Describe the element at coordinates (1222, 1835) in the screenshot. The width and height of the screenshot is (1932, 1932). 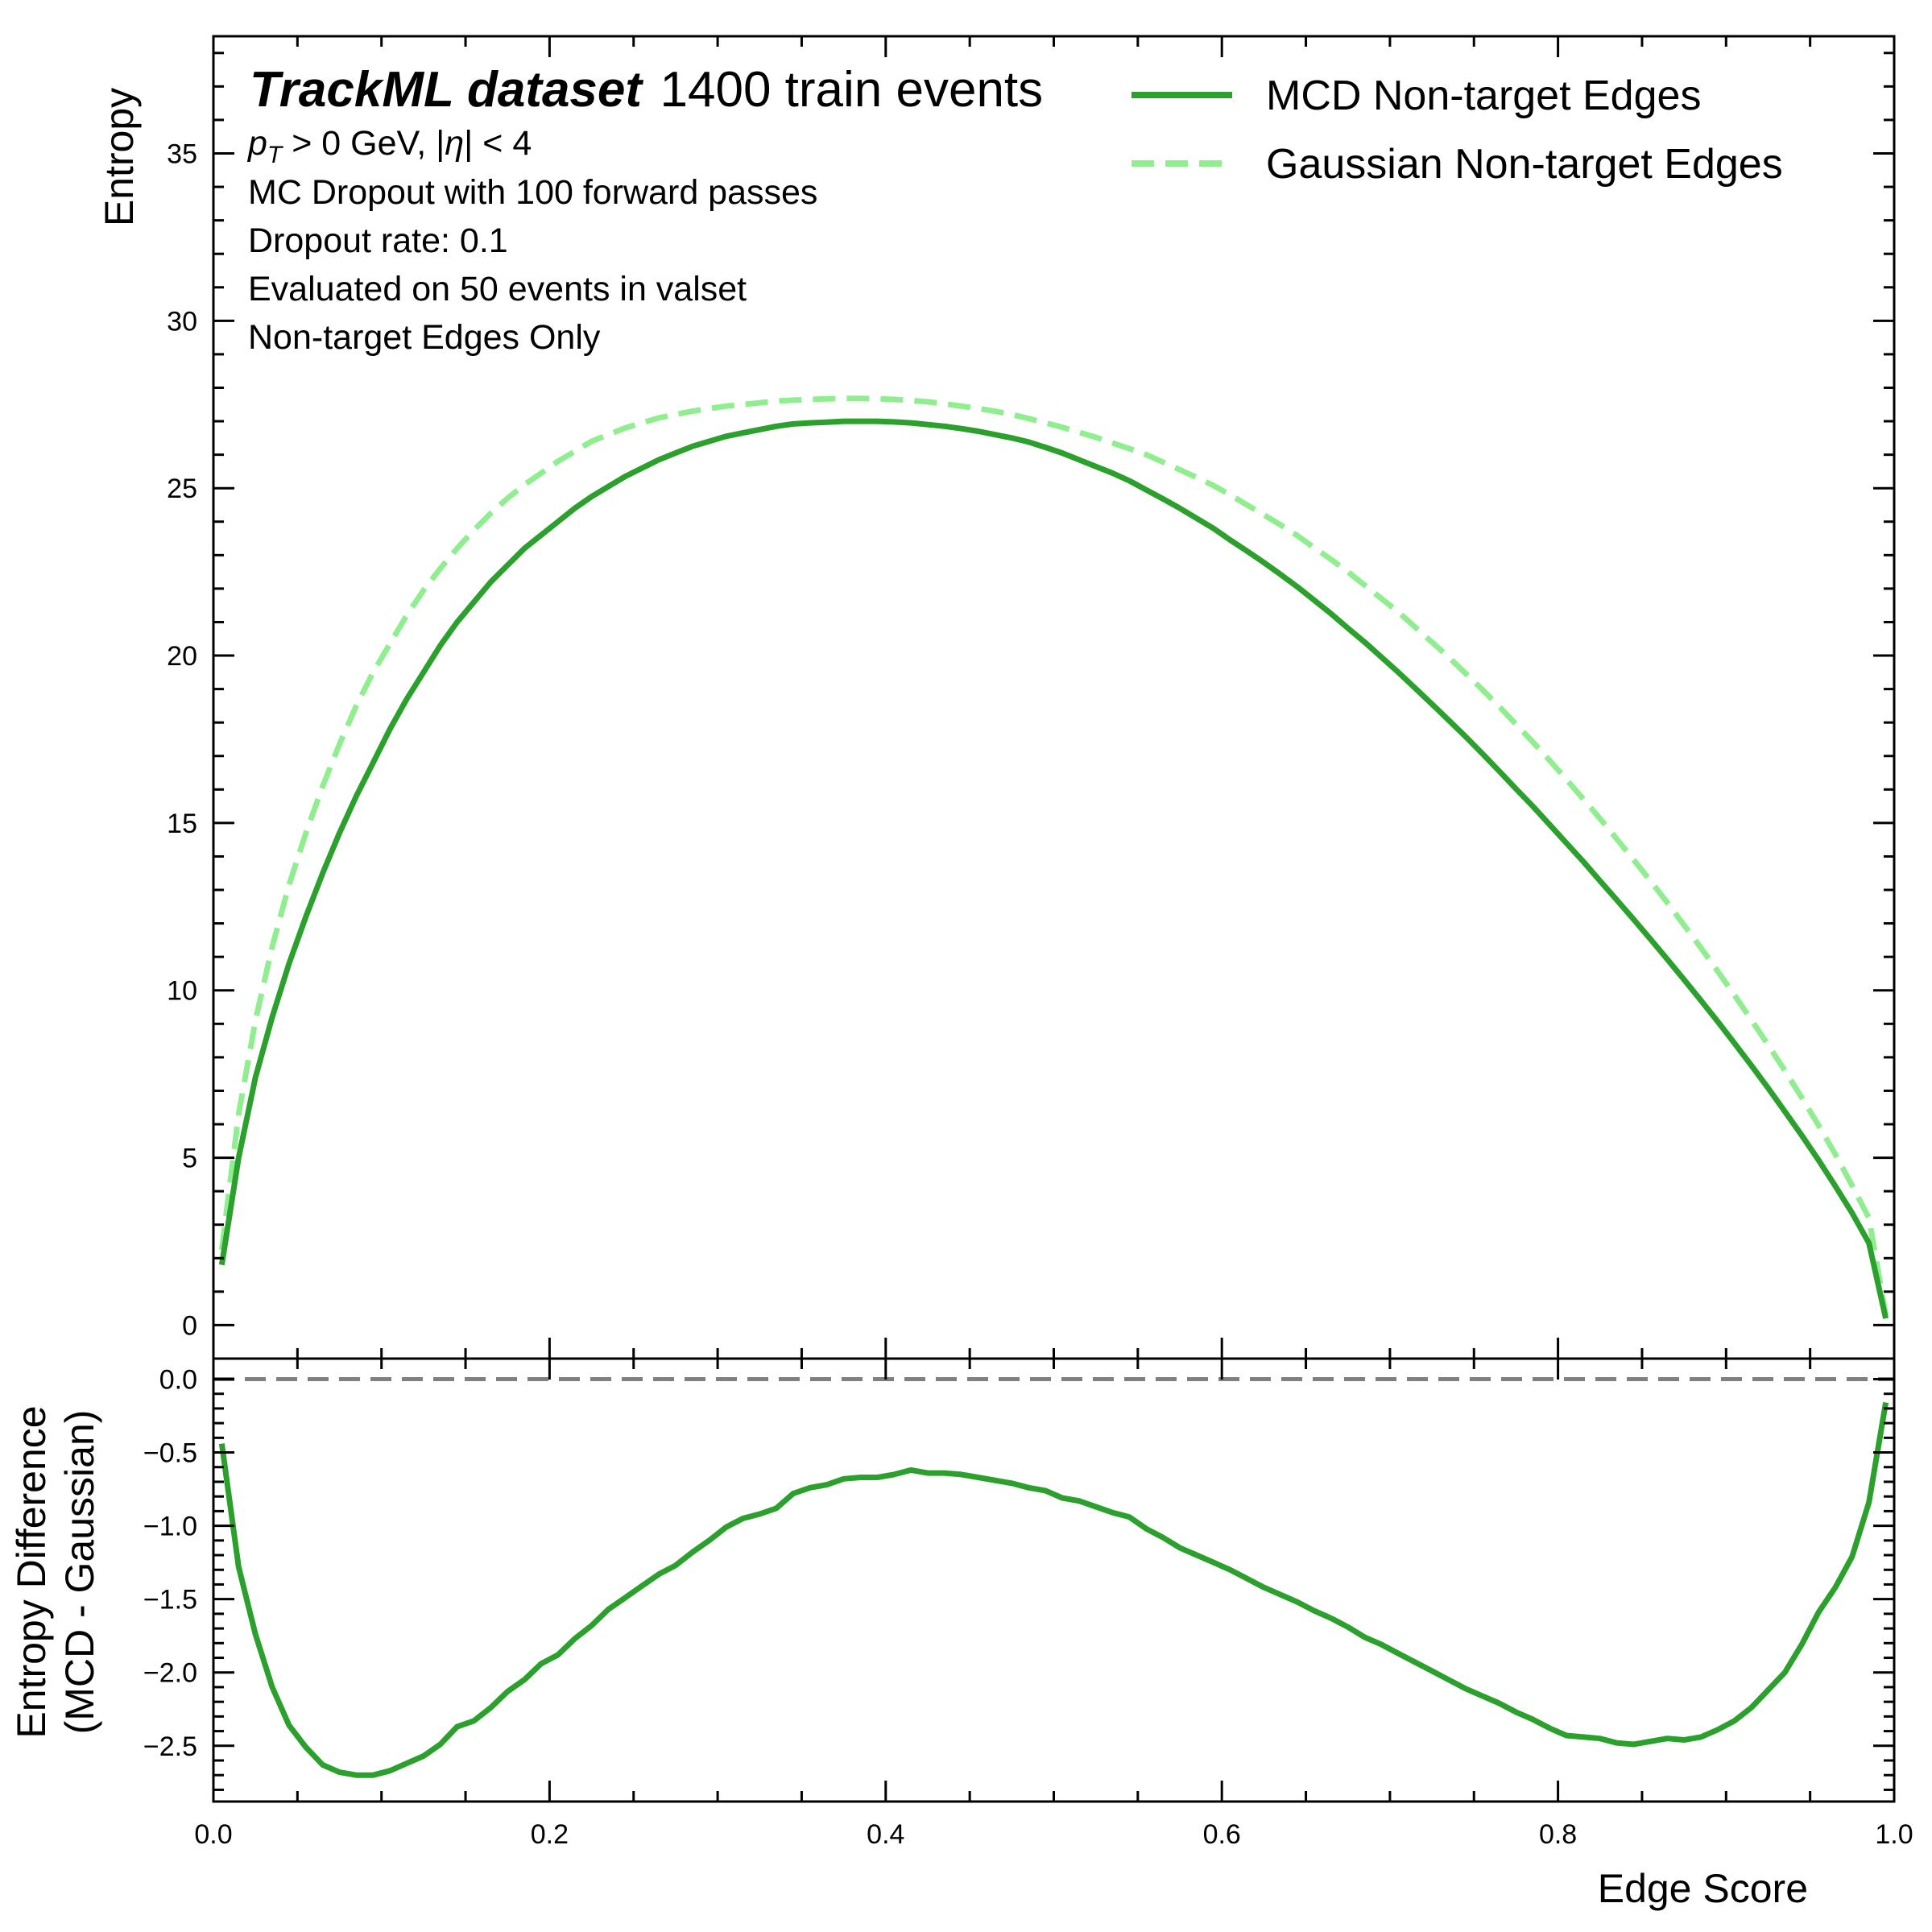
I see `x-tick-label: 0.6` at that location.